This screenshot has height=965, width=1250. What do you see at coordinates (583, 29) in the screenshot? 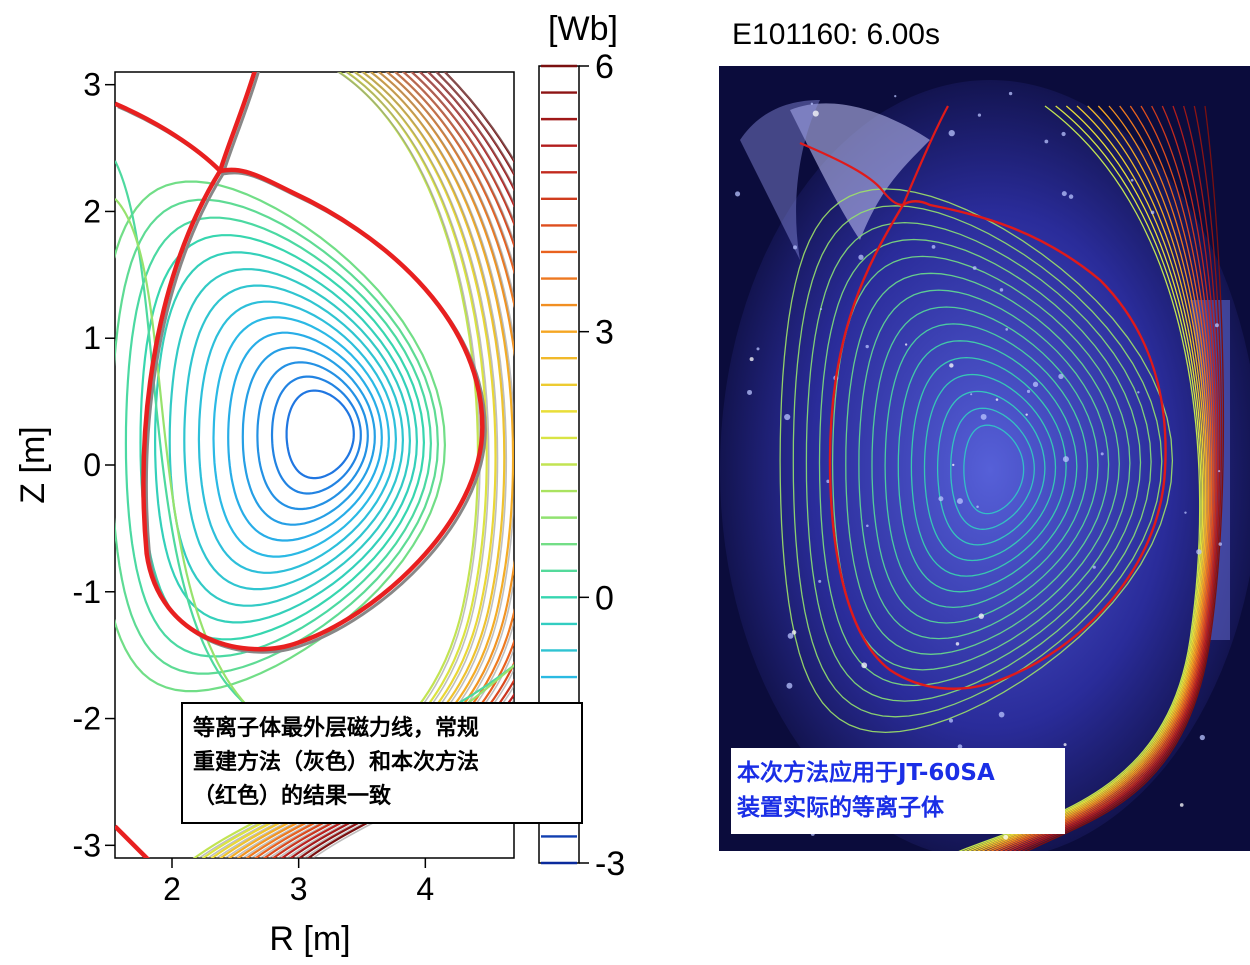
I see `colorbar-unit: [Wb]` at bounding box center [583, 29].